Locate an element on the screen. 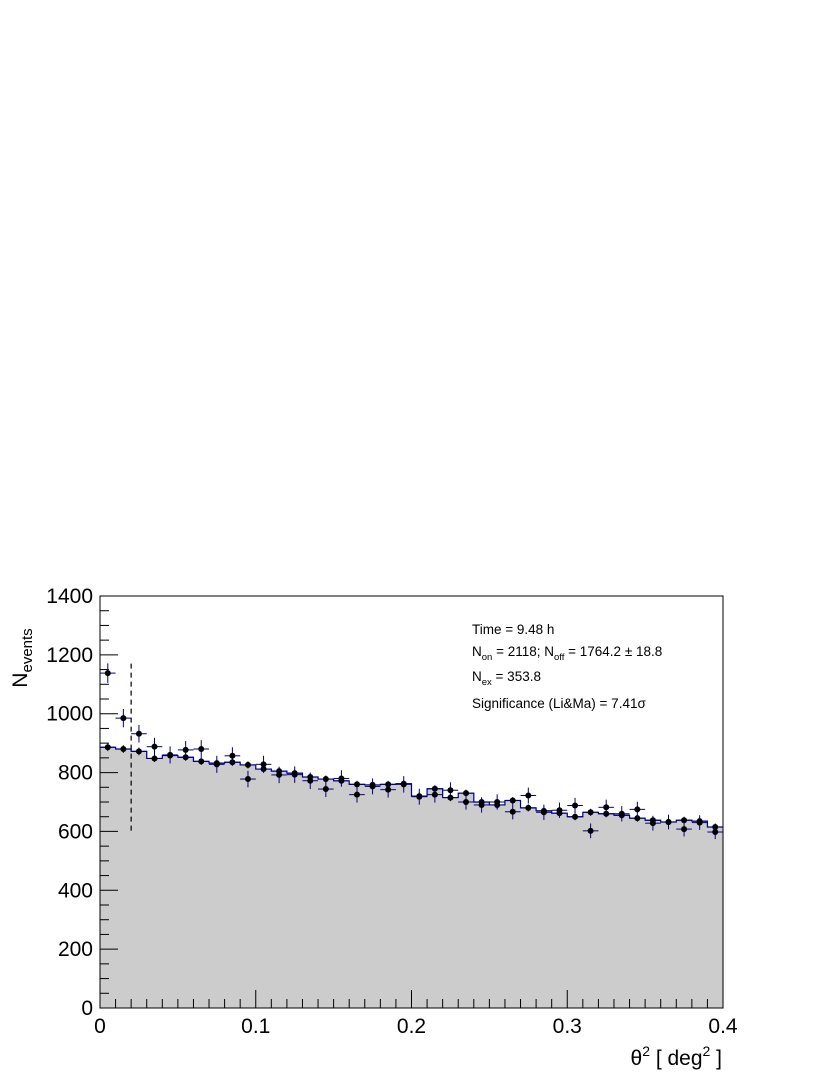  stat-time: Time = 9.48 h is located at coordinates (513, 629).